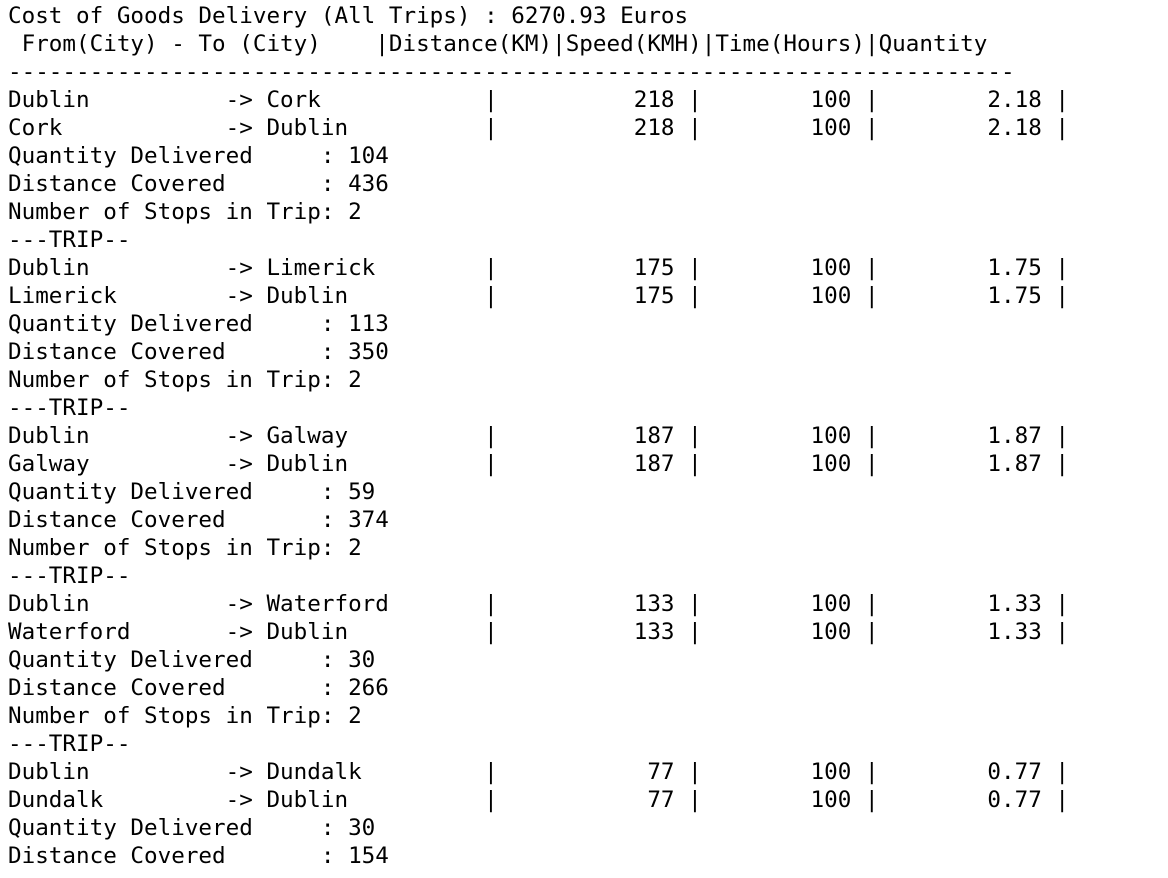 This screenshot has width=1168, height=878. I want to click on trip-leg-line: Dundalk -> Dublin | 77 | 100 | 0.77 | 0, so click(584, 800).